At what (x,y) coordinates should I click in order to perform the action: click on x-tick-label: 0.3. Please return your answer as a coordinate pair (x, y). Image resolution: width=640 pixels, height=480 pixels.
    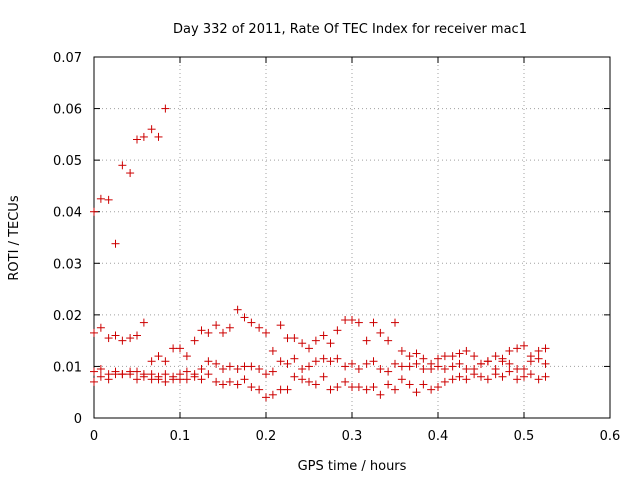
    Looking at the image, I should click on (352, 436).